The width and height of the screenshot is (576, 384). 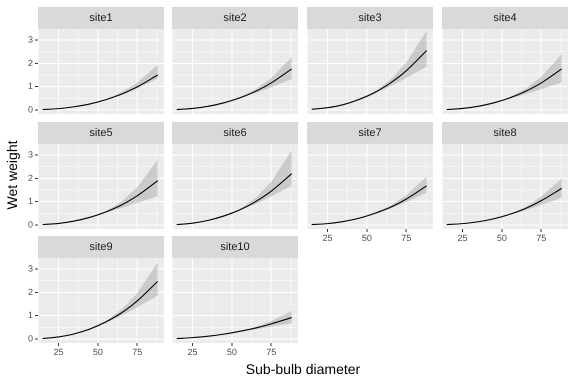 What do you see at coordinates (505, 18) in the screenshot?
I see `chart-title: site4` at bounding box center [505, 18].